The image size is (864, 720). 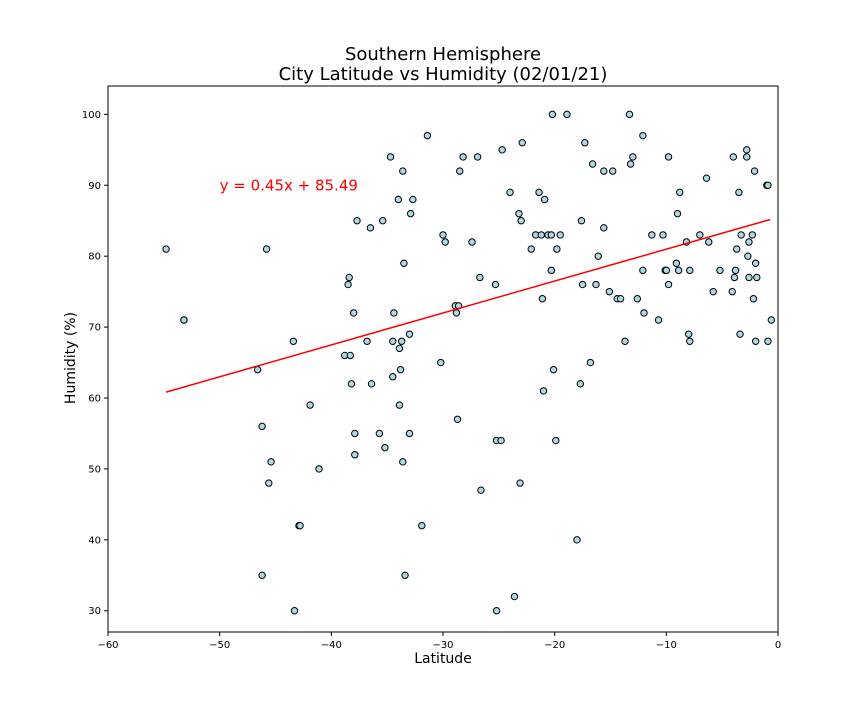 What do you see at coordinates (107, 645) in the screenshot?
I see `x-tick-label: −60` at bounding box center [107, 645].